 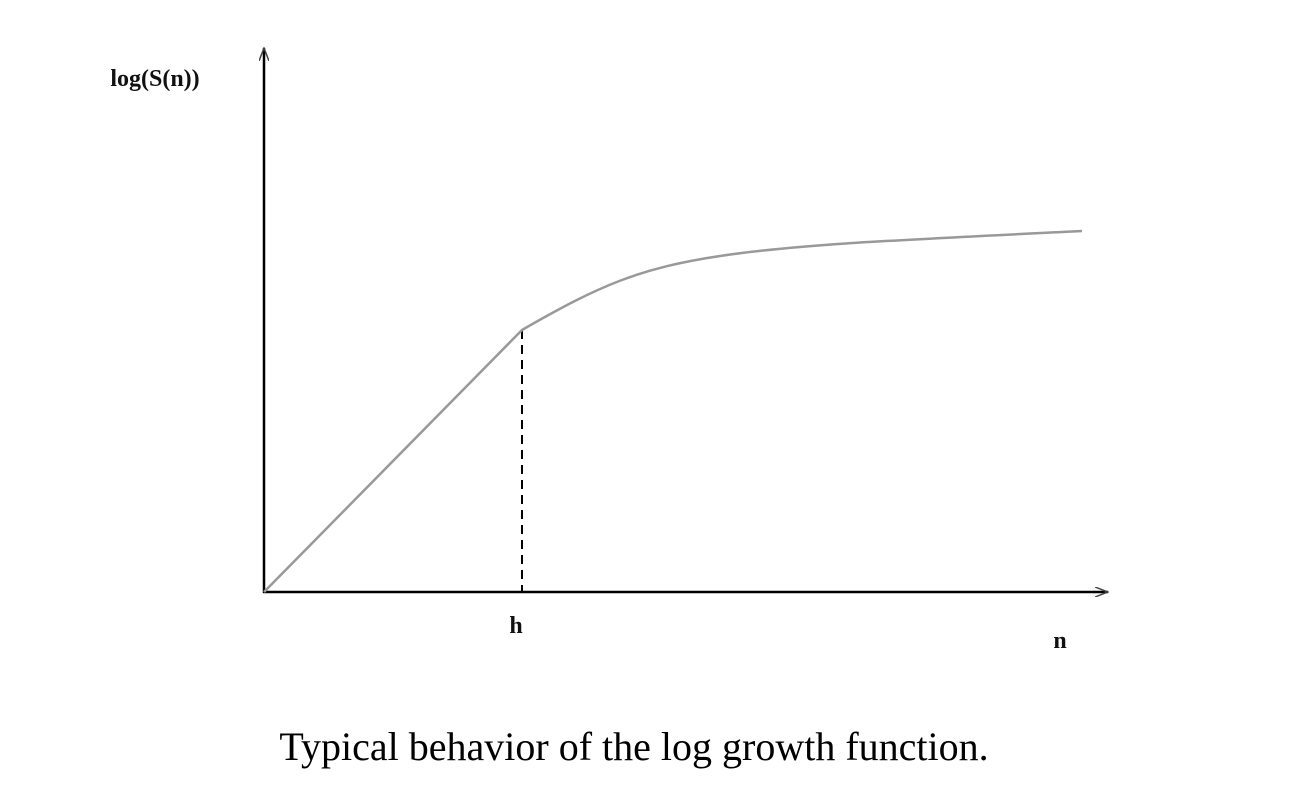 I want to click on y-axis-label: log(S(n)), so click(x=154, y=79).